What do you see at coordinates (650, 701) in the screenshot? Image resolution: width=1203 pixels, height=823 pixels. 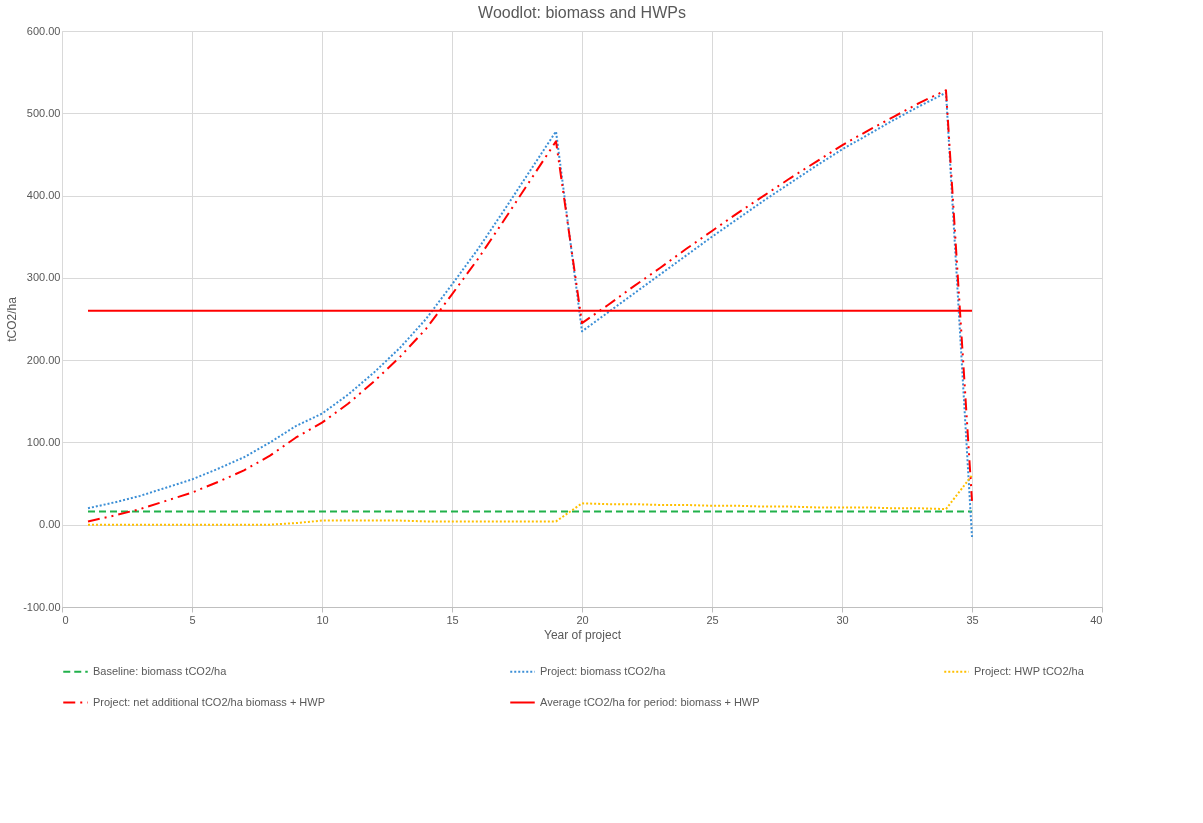 I see `legend-label: Average tCO2/ha for period: biomass + HWP` at bounding box center [650, 701].